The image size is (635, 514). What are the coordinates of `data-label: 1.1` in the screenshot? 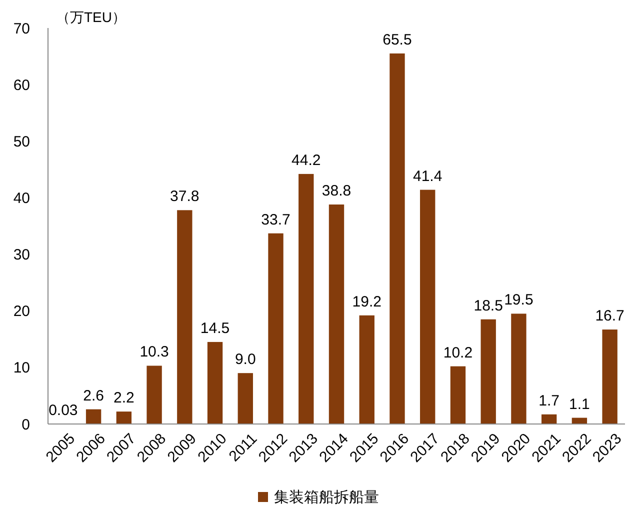 It's located at (579, 404).